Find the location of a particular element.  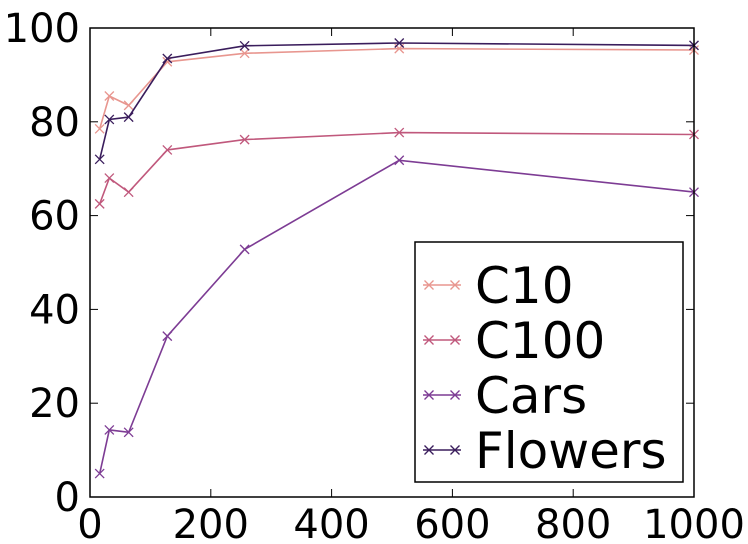

x-tick-label: 600 is located at coordinates (452, 523).